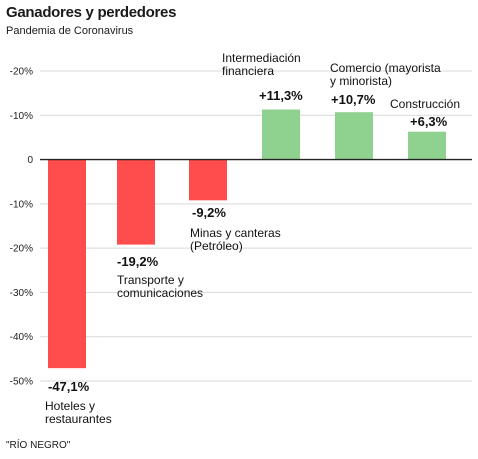 The image size is (478, 459). Describe the element at coordinates (385, 68) in the screenshot. I see `category-label-line: Comercio (mayorista` at that location.